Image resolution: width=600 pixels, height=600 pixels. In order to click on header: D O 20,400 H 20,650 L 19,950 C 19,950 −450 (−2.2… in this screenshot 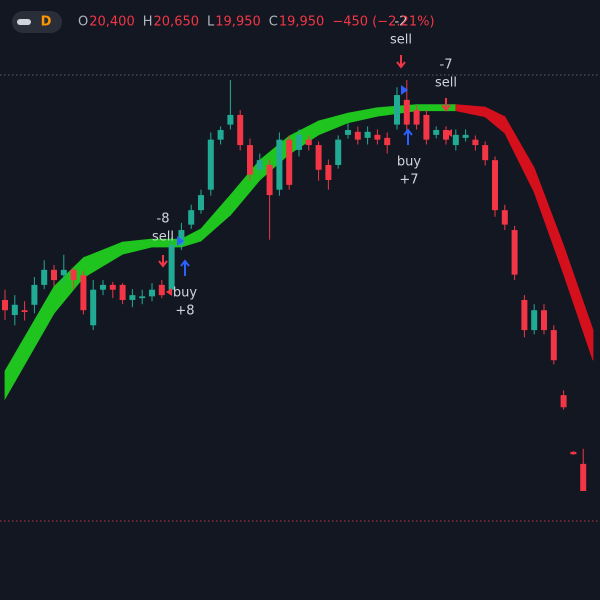, I will do `click(223, 22)`.